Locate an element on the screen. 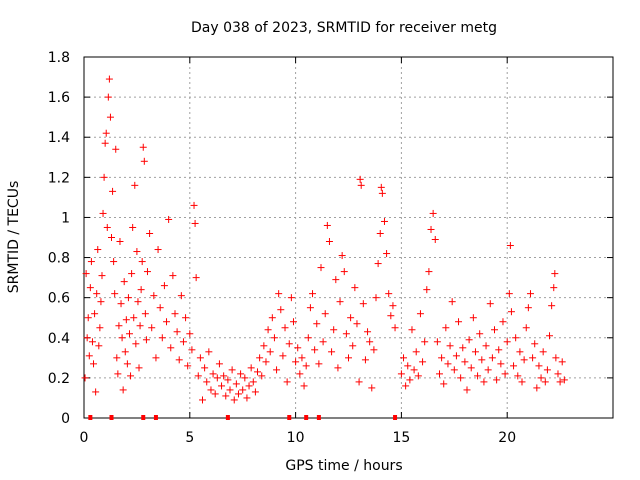 This screenshot has width=640, height=480. y-tick-label: 1 is located at coordinates (65, 218).